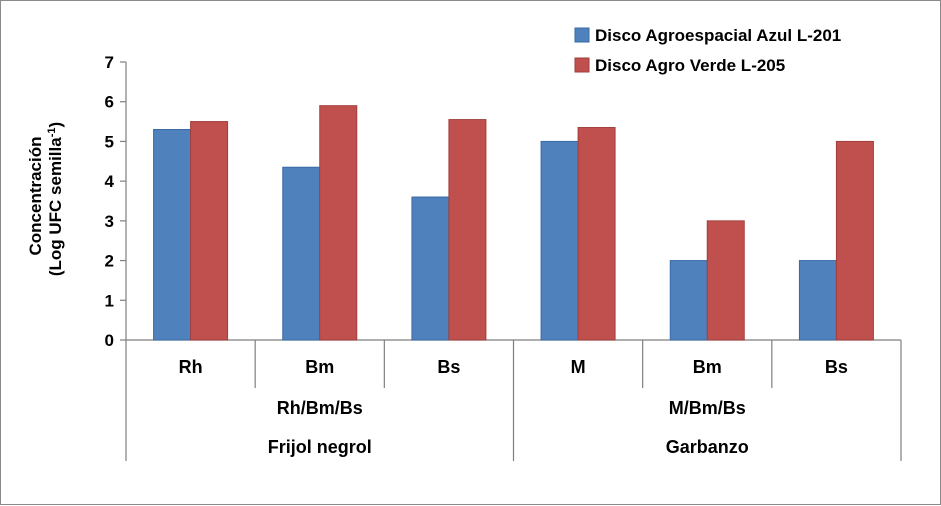 The height and width of the screenshot is (506, 941). I want to click on x-category-label: M, so click(578, 367).